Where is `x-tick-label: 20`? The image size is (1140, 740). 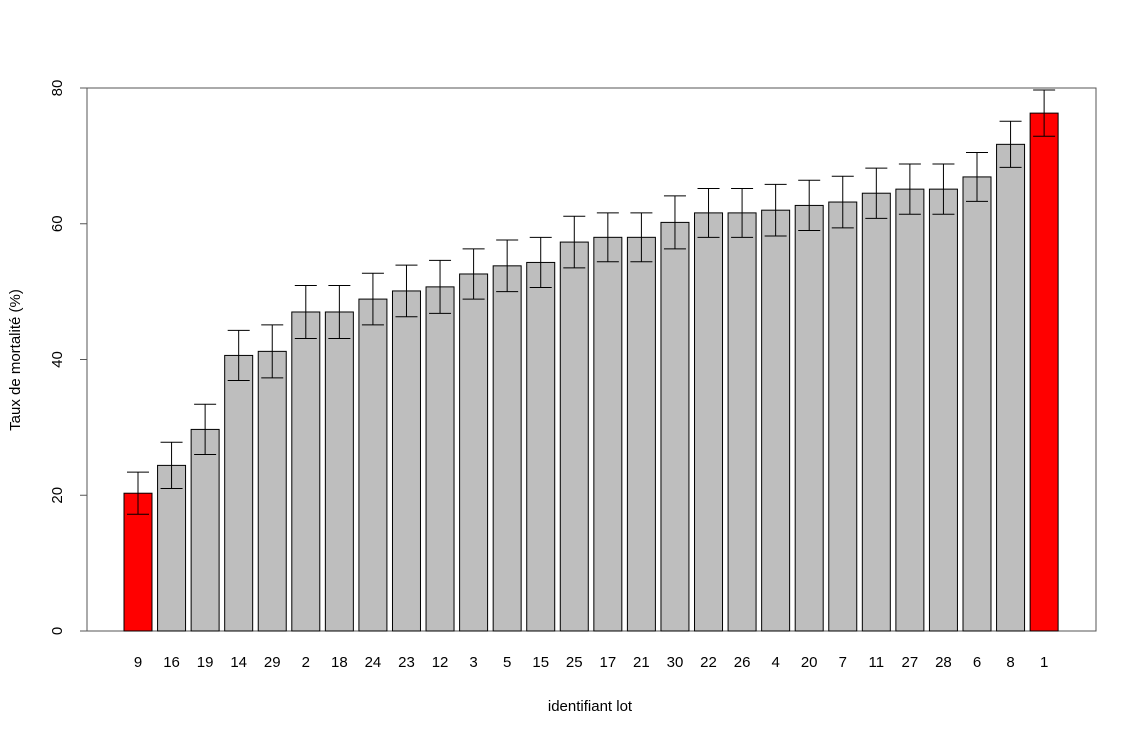
x-tick-label: 20 is located at coordinates (809, 662).